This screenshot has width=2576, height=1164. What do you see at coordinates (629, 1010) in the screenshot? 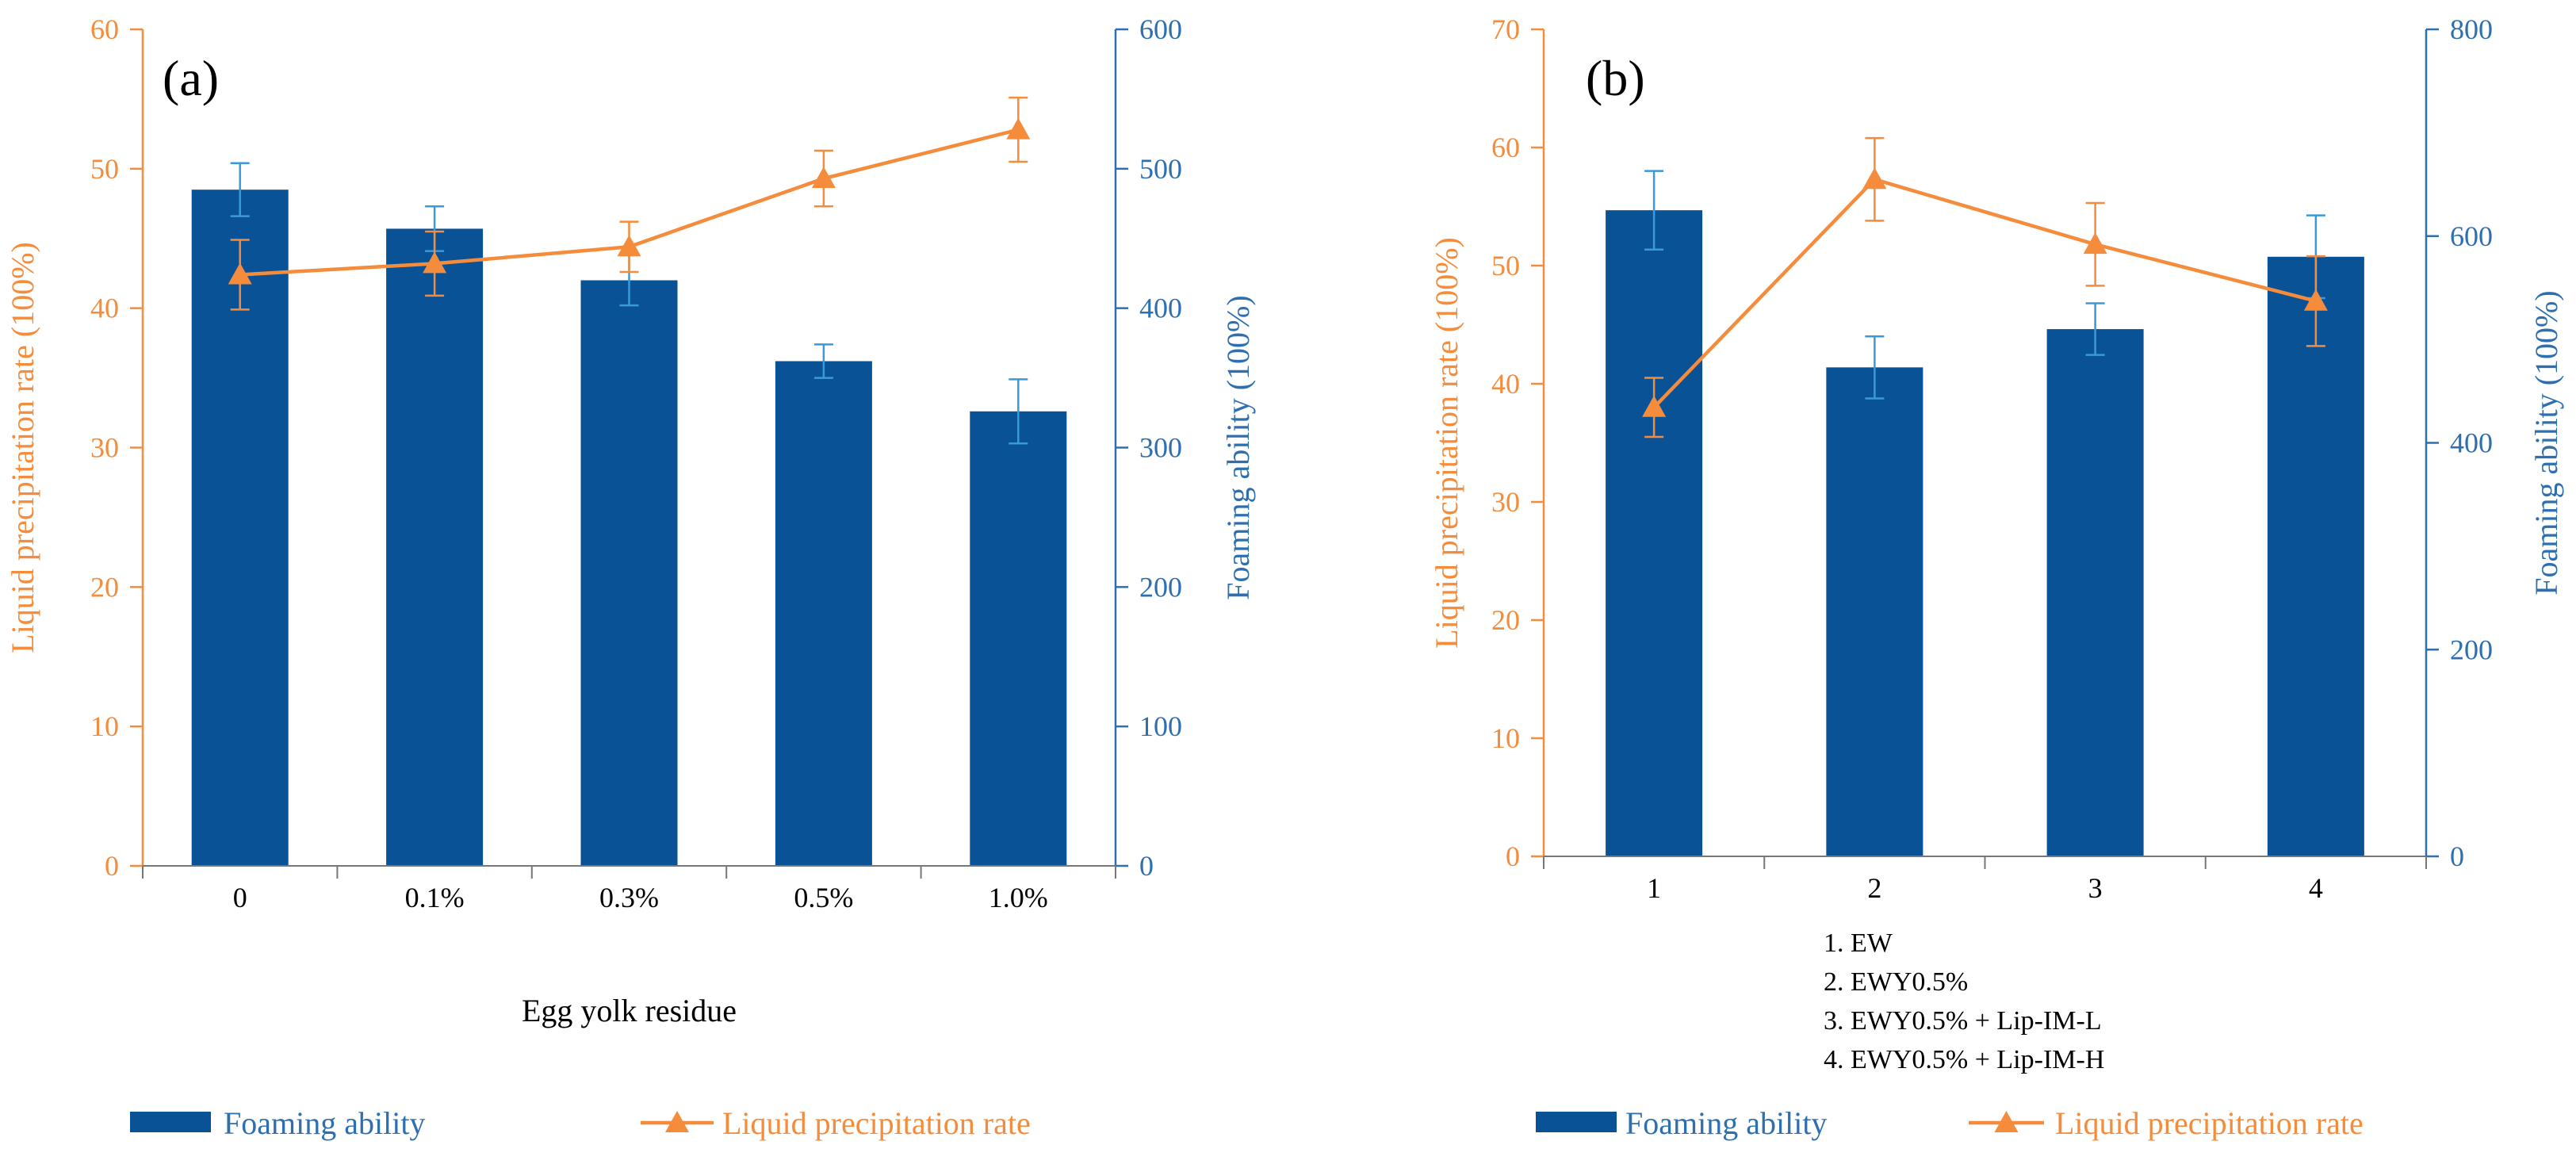
I see `x-axis-label: Egg yolk residue` at bounding box center [629, 1010].